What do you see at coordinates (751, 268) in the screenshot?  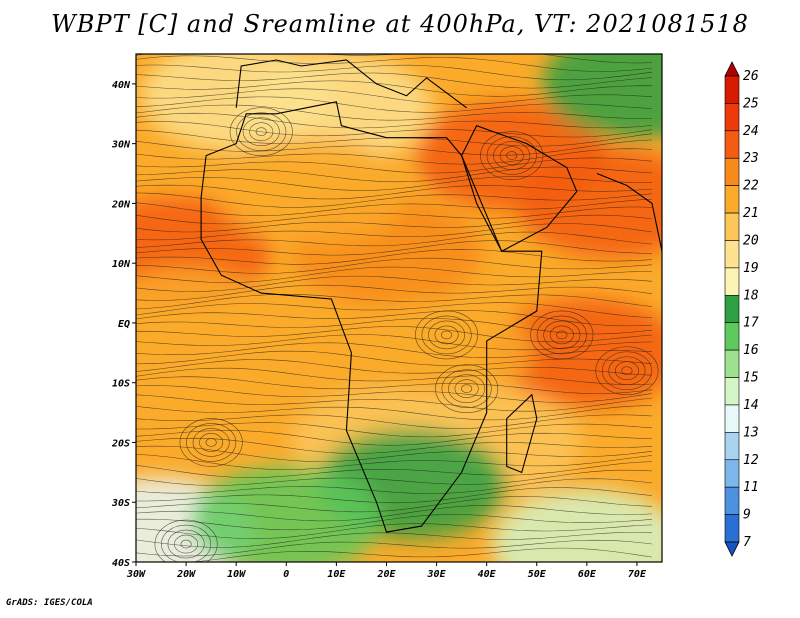 I see `colorbar-label: 19` at bounding box center [751, 268].